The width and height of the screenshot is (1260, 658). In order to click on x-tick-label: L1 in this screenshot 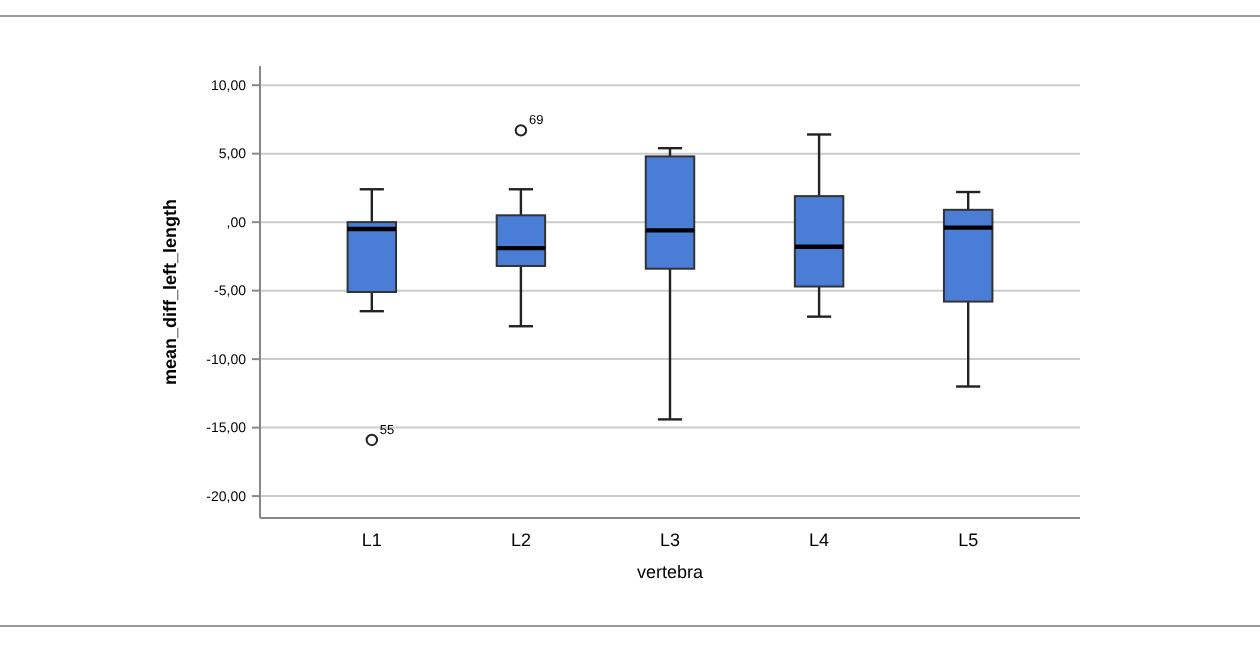, I will do `click(371, 540)`.